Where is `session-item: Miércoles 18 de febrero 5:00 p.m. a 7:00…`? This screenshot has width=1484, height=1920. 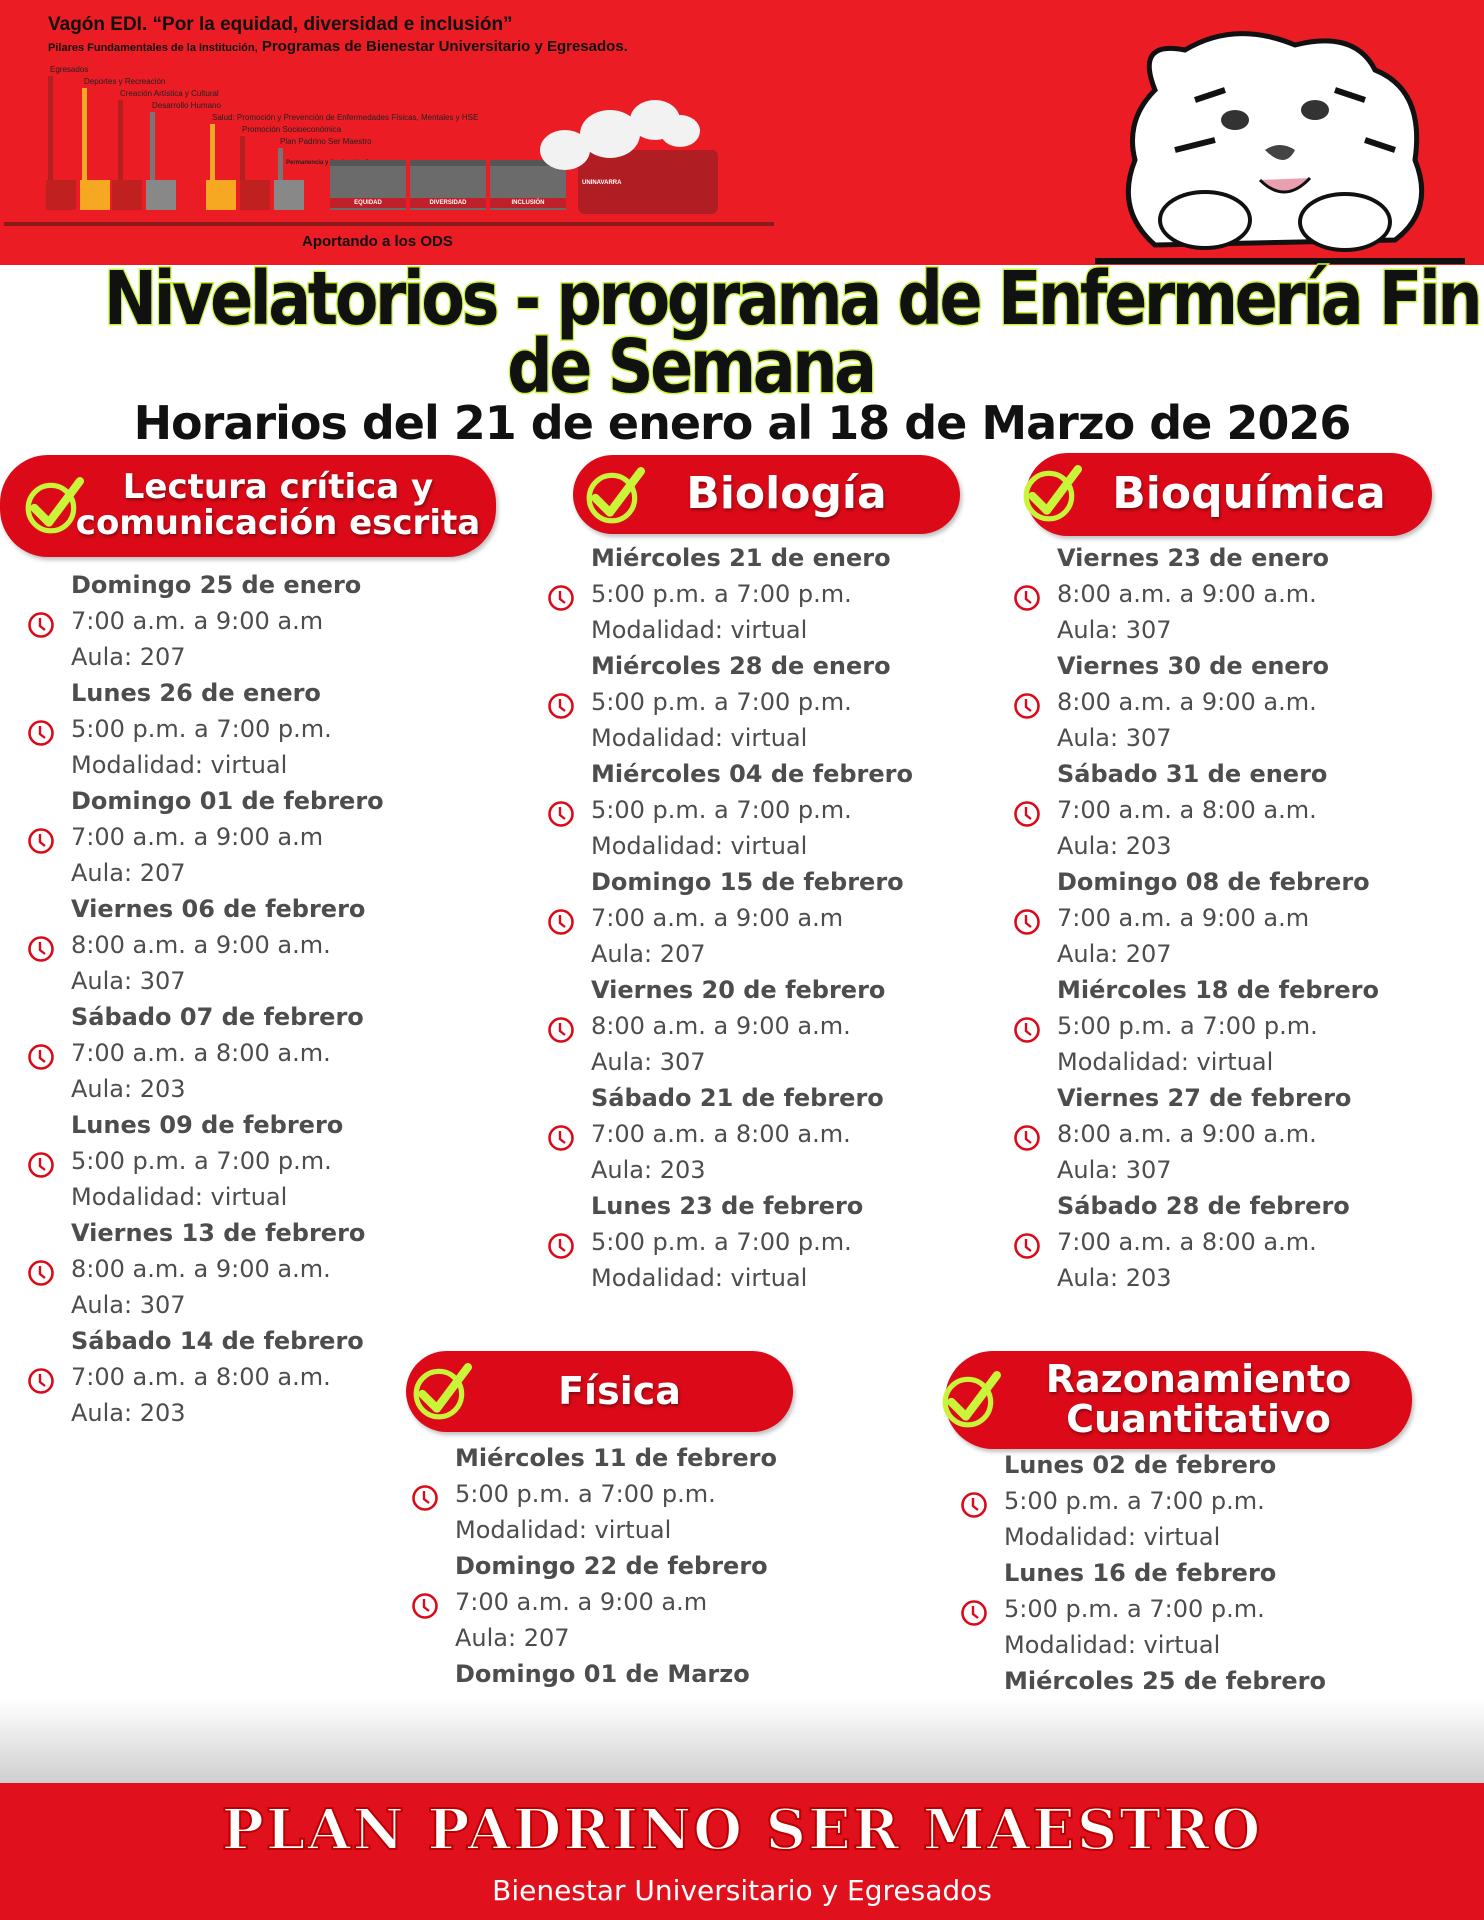 session-item: Miércoles 18 de febrero 5:00 p.m. a 7:00… is located at coordinates (1196, 1026).